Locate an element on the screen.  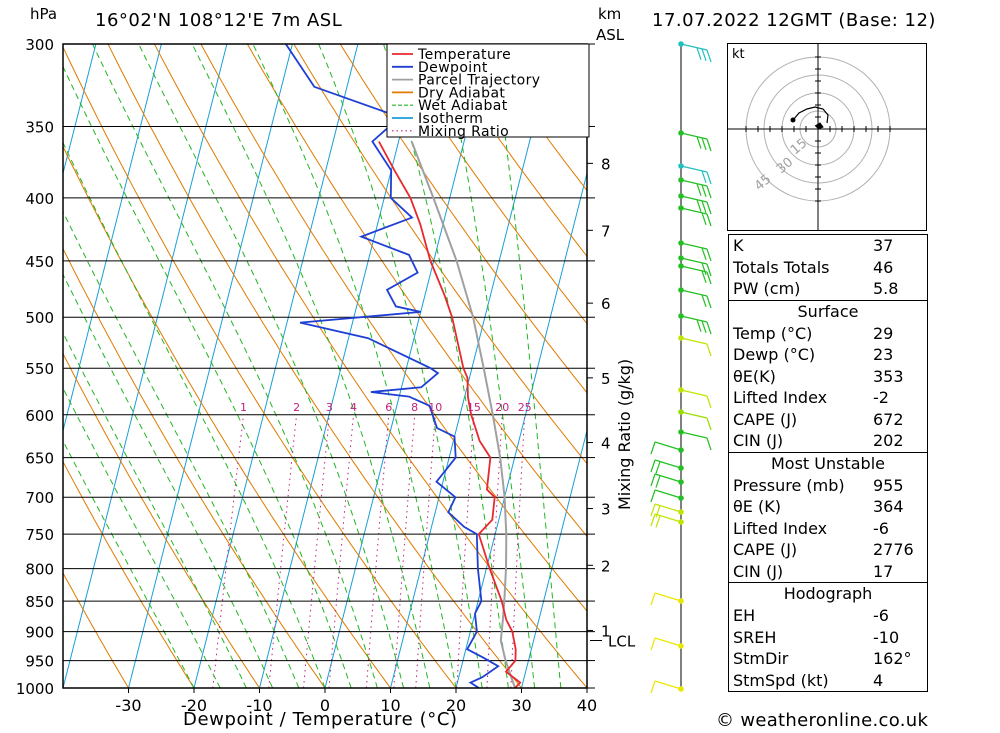
hodograph-unit-label: kt is located at coordinates (738, 54).